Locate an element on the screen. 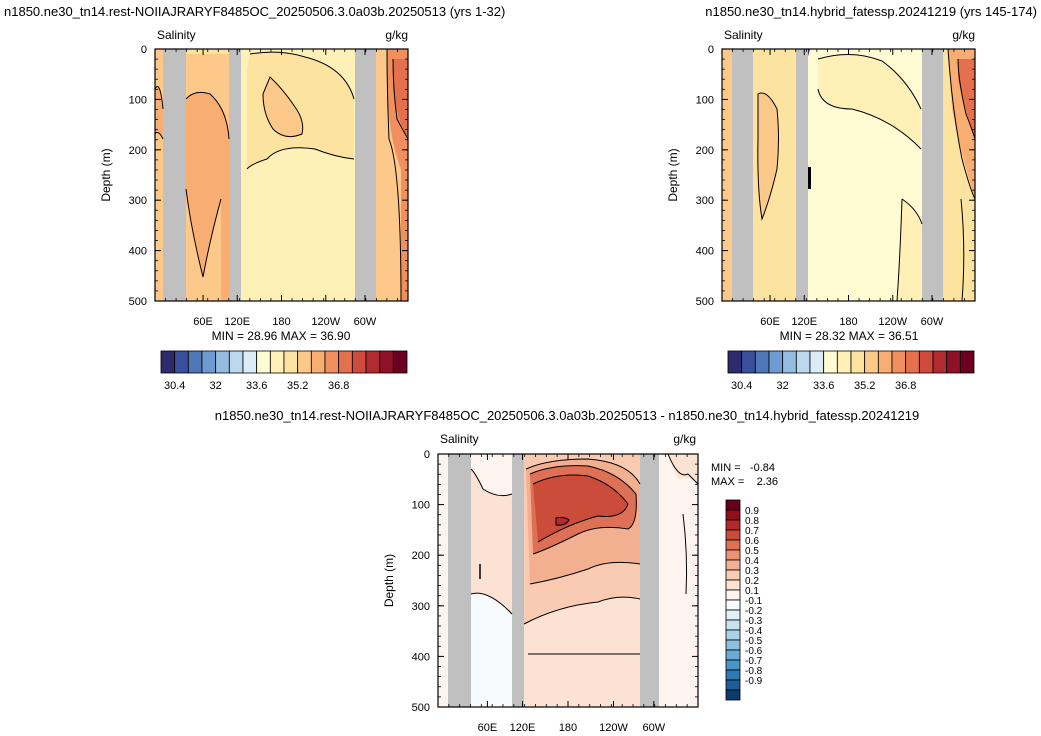 Image resolution: width=1041 pixels, height=736 pixels. panel-1-land-africa is located at coordinates (174, 175).